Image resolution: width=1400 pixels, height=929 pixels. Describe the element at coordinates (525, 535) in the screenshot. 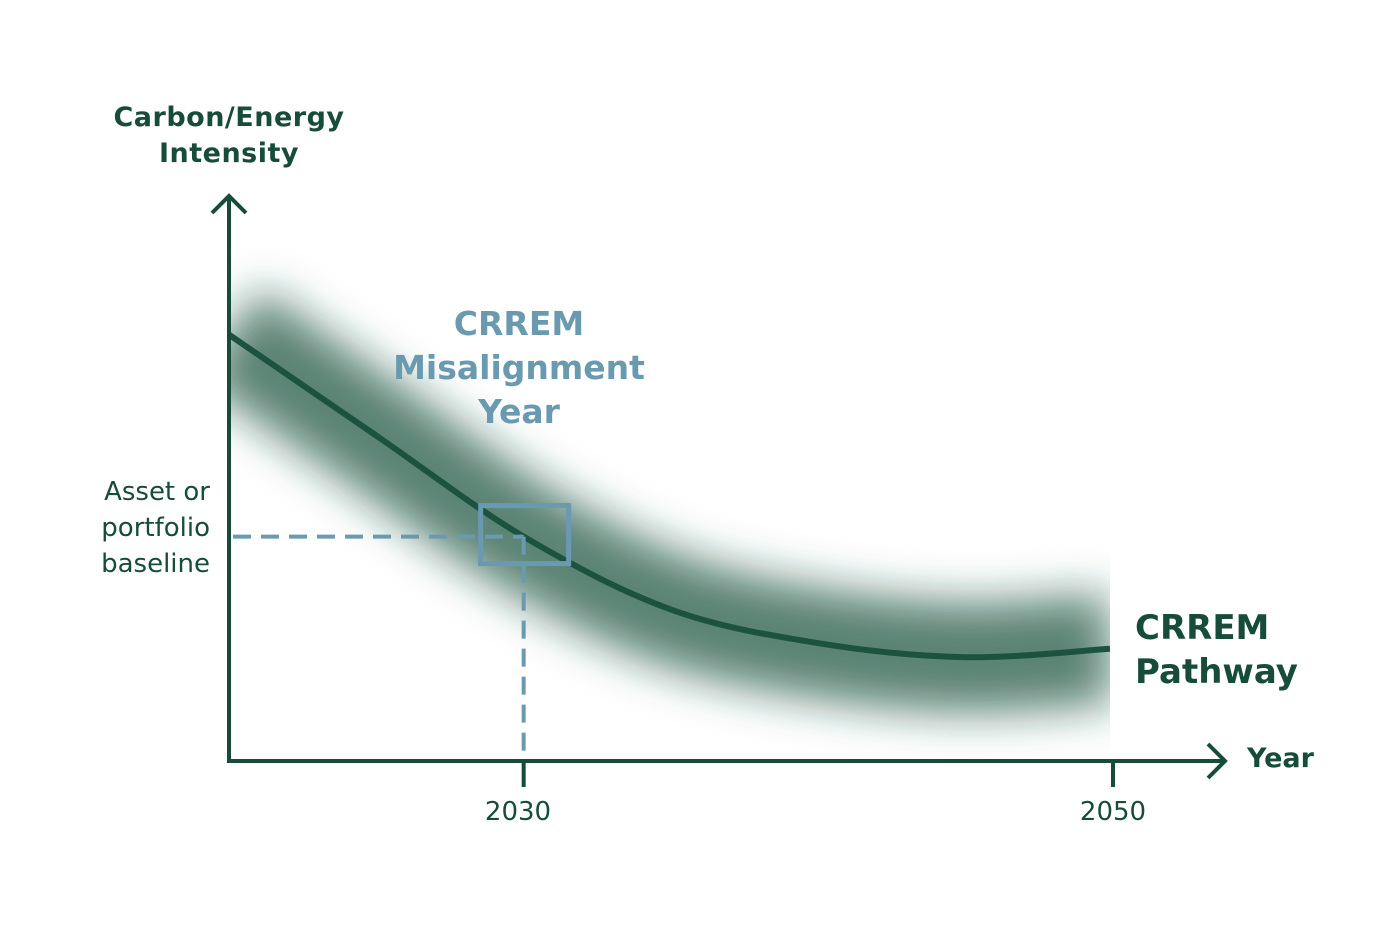

I see `misalignment-marker` at that location.